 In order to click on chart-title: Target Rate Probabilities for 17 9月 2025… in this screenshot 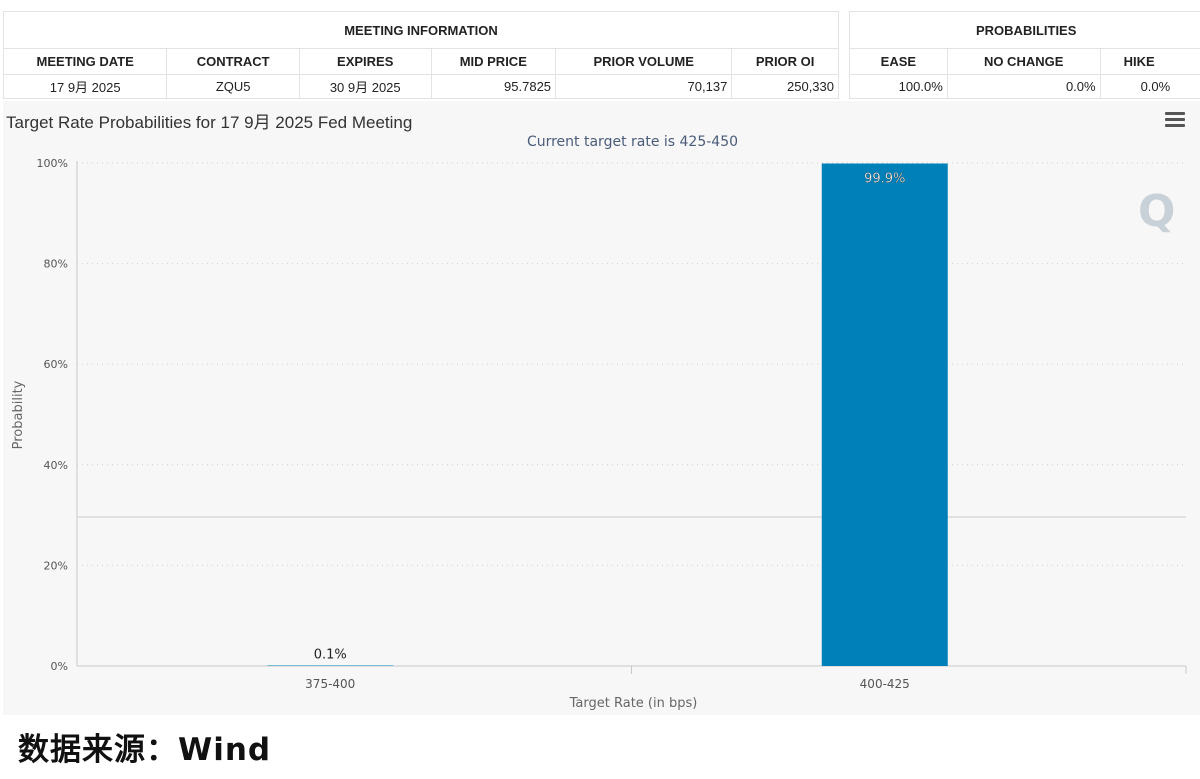, I will do `click(209, 122)`.